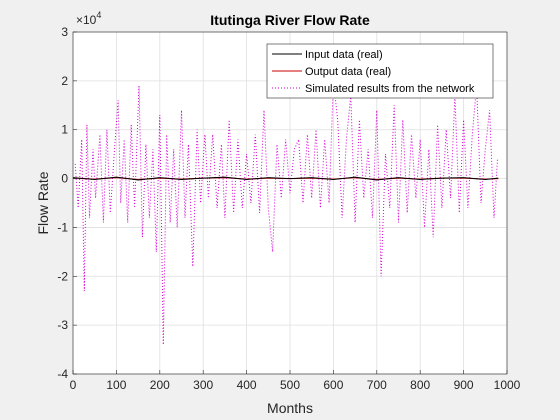  What do you see at coordinates (73, 385) in the screenshot?
I see `x-tick-label: 0` at bounding box center [73, 385].